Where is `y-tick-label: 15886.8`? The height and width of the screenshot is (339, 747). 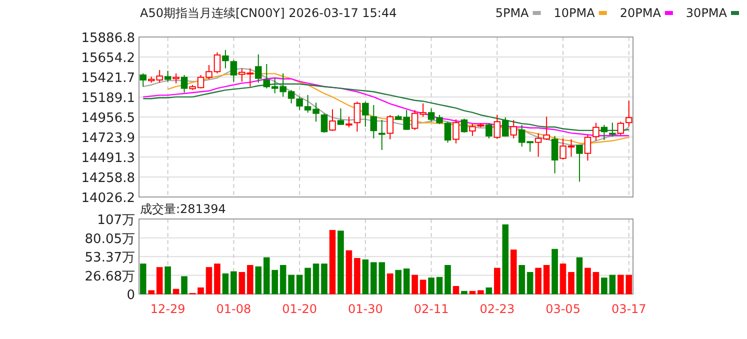 y-tick-label: 15886.8 is located at coordinates (108, 38).